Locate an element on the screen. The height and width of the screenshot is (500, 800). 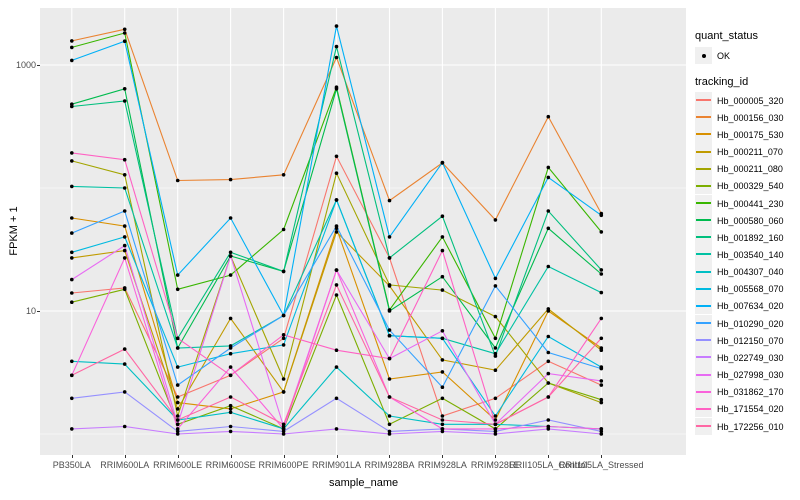
legend-label: Hb_012150_070 is located at coordinates (750, 340).